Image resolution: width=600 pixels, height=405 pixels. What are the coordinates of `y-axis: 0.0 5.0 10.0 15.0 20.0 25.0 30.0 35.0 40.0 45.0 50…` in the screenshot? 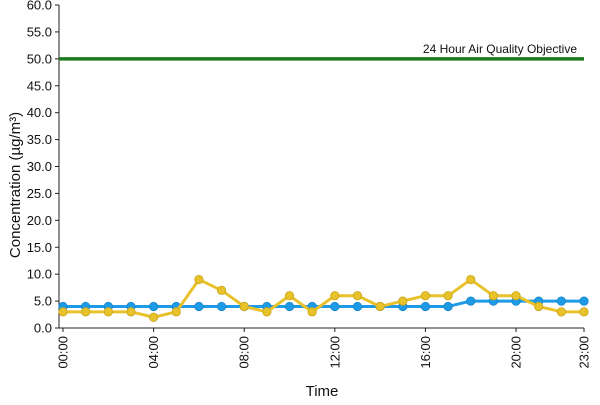 It's located at (43, 168).